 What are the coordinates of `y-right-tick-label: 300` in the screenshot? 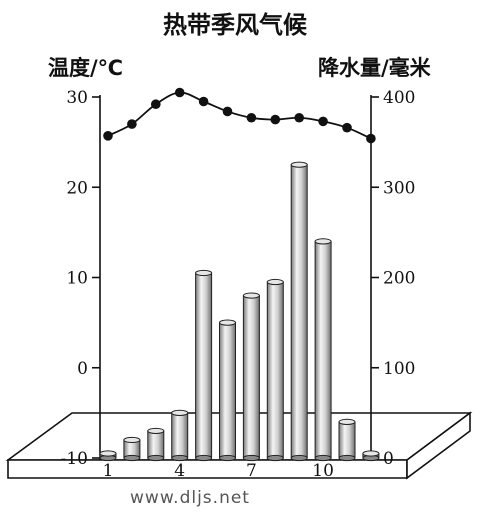 It's located at (399, 188).